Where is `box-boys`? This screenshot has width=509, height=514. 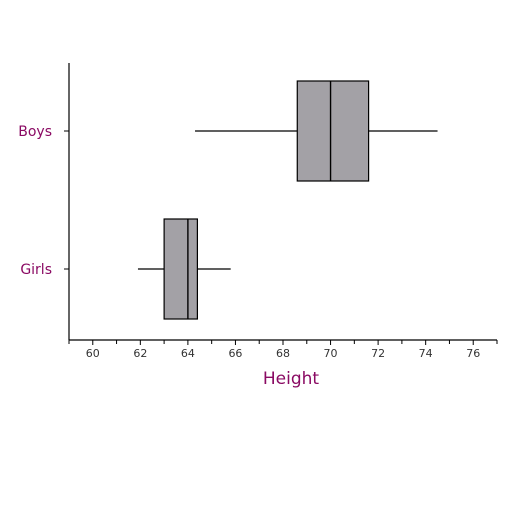 box-boys is located at coordinates (316, 131).